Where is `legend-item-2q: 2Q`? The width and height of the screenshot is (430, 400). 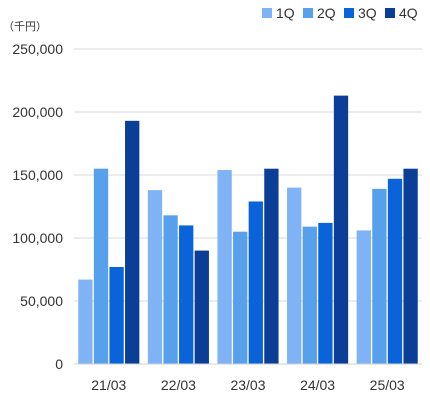 legend-item-2q: 2Q is located at coordinates (319, 13).